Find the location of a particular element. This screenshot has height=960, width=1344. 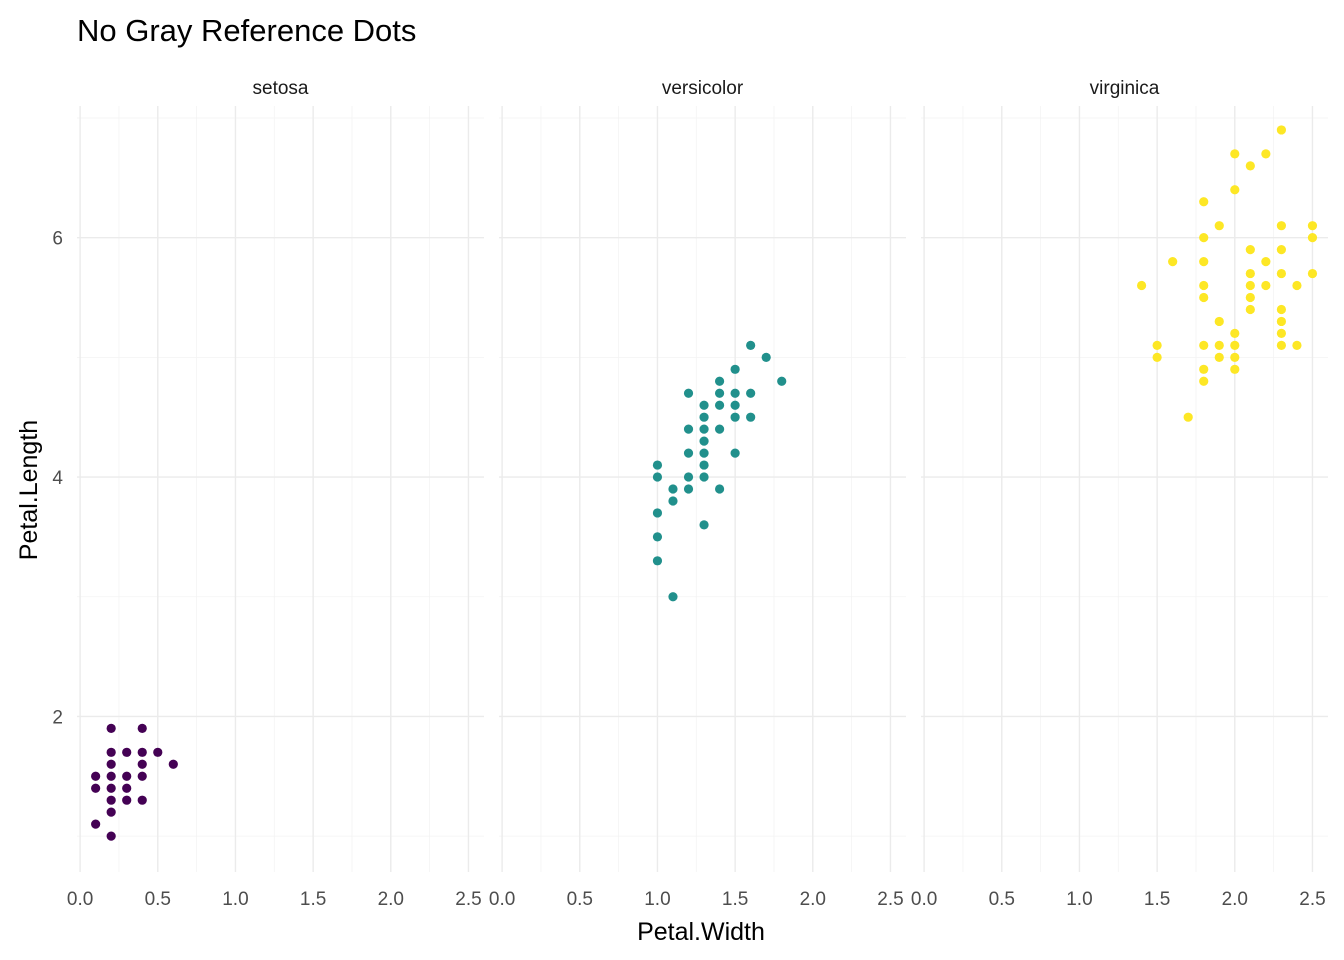

facet-strip-label: setosa is located at coordinates (281, 88).